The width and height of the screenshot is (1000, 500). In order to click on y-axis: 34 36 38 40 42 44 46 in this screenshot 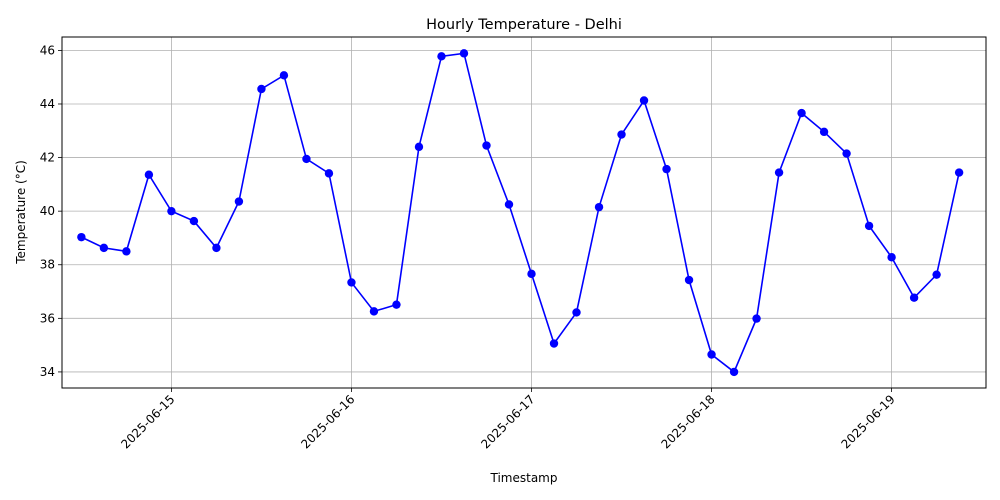, I will do `click(51, 211)`.